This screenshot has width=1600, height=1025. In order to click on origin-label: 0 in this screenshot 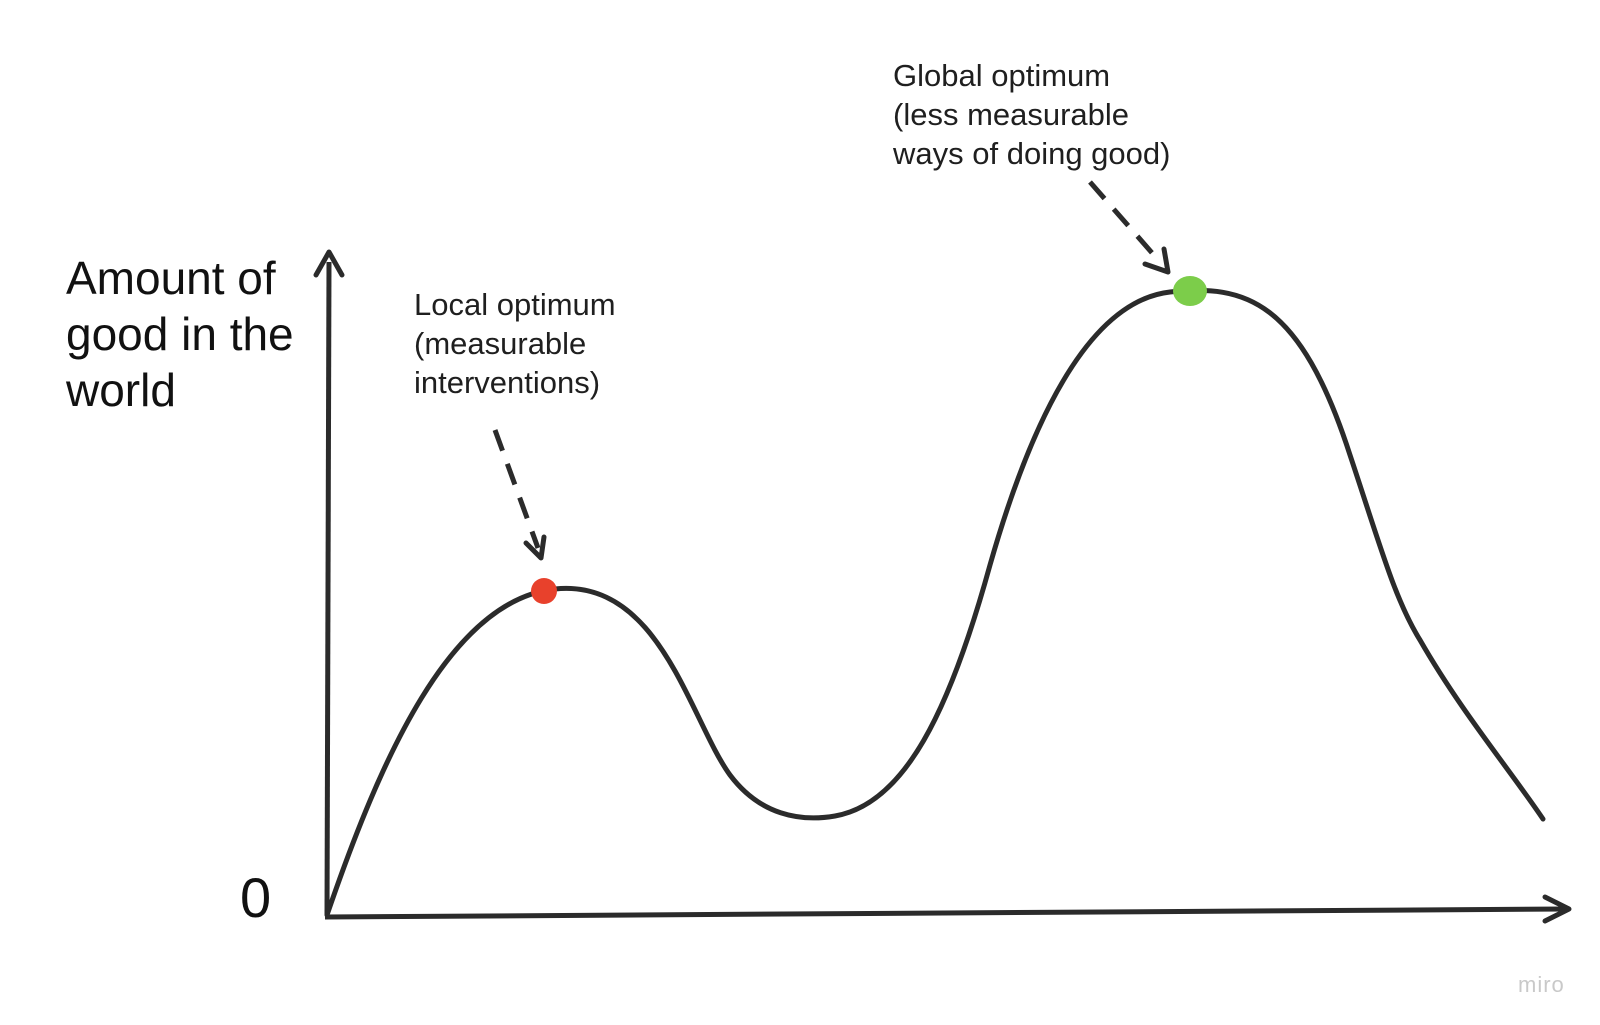, I will do `click(256, 897)`.